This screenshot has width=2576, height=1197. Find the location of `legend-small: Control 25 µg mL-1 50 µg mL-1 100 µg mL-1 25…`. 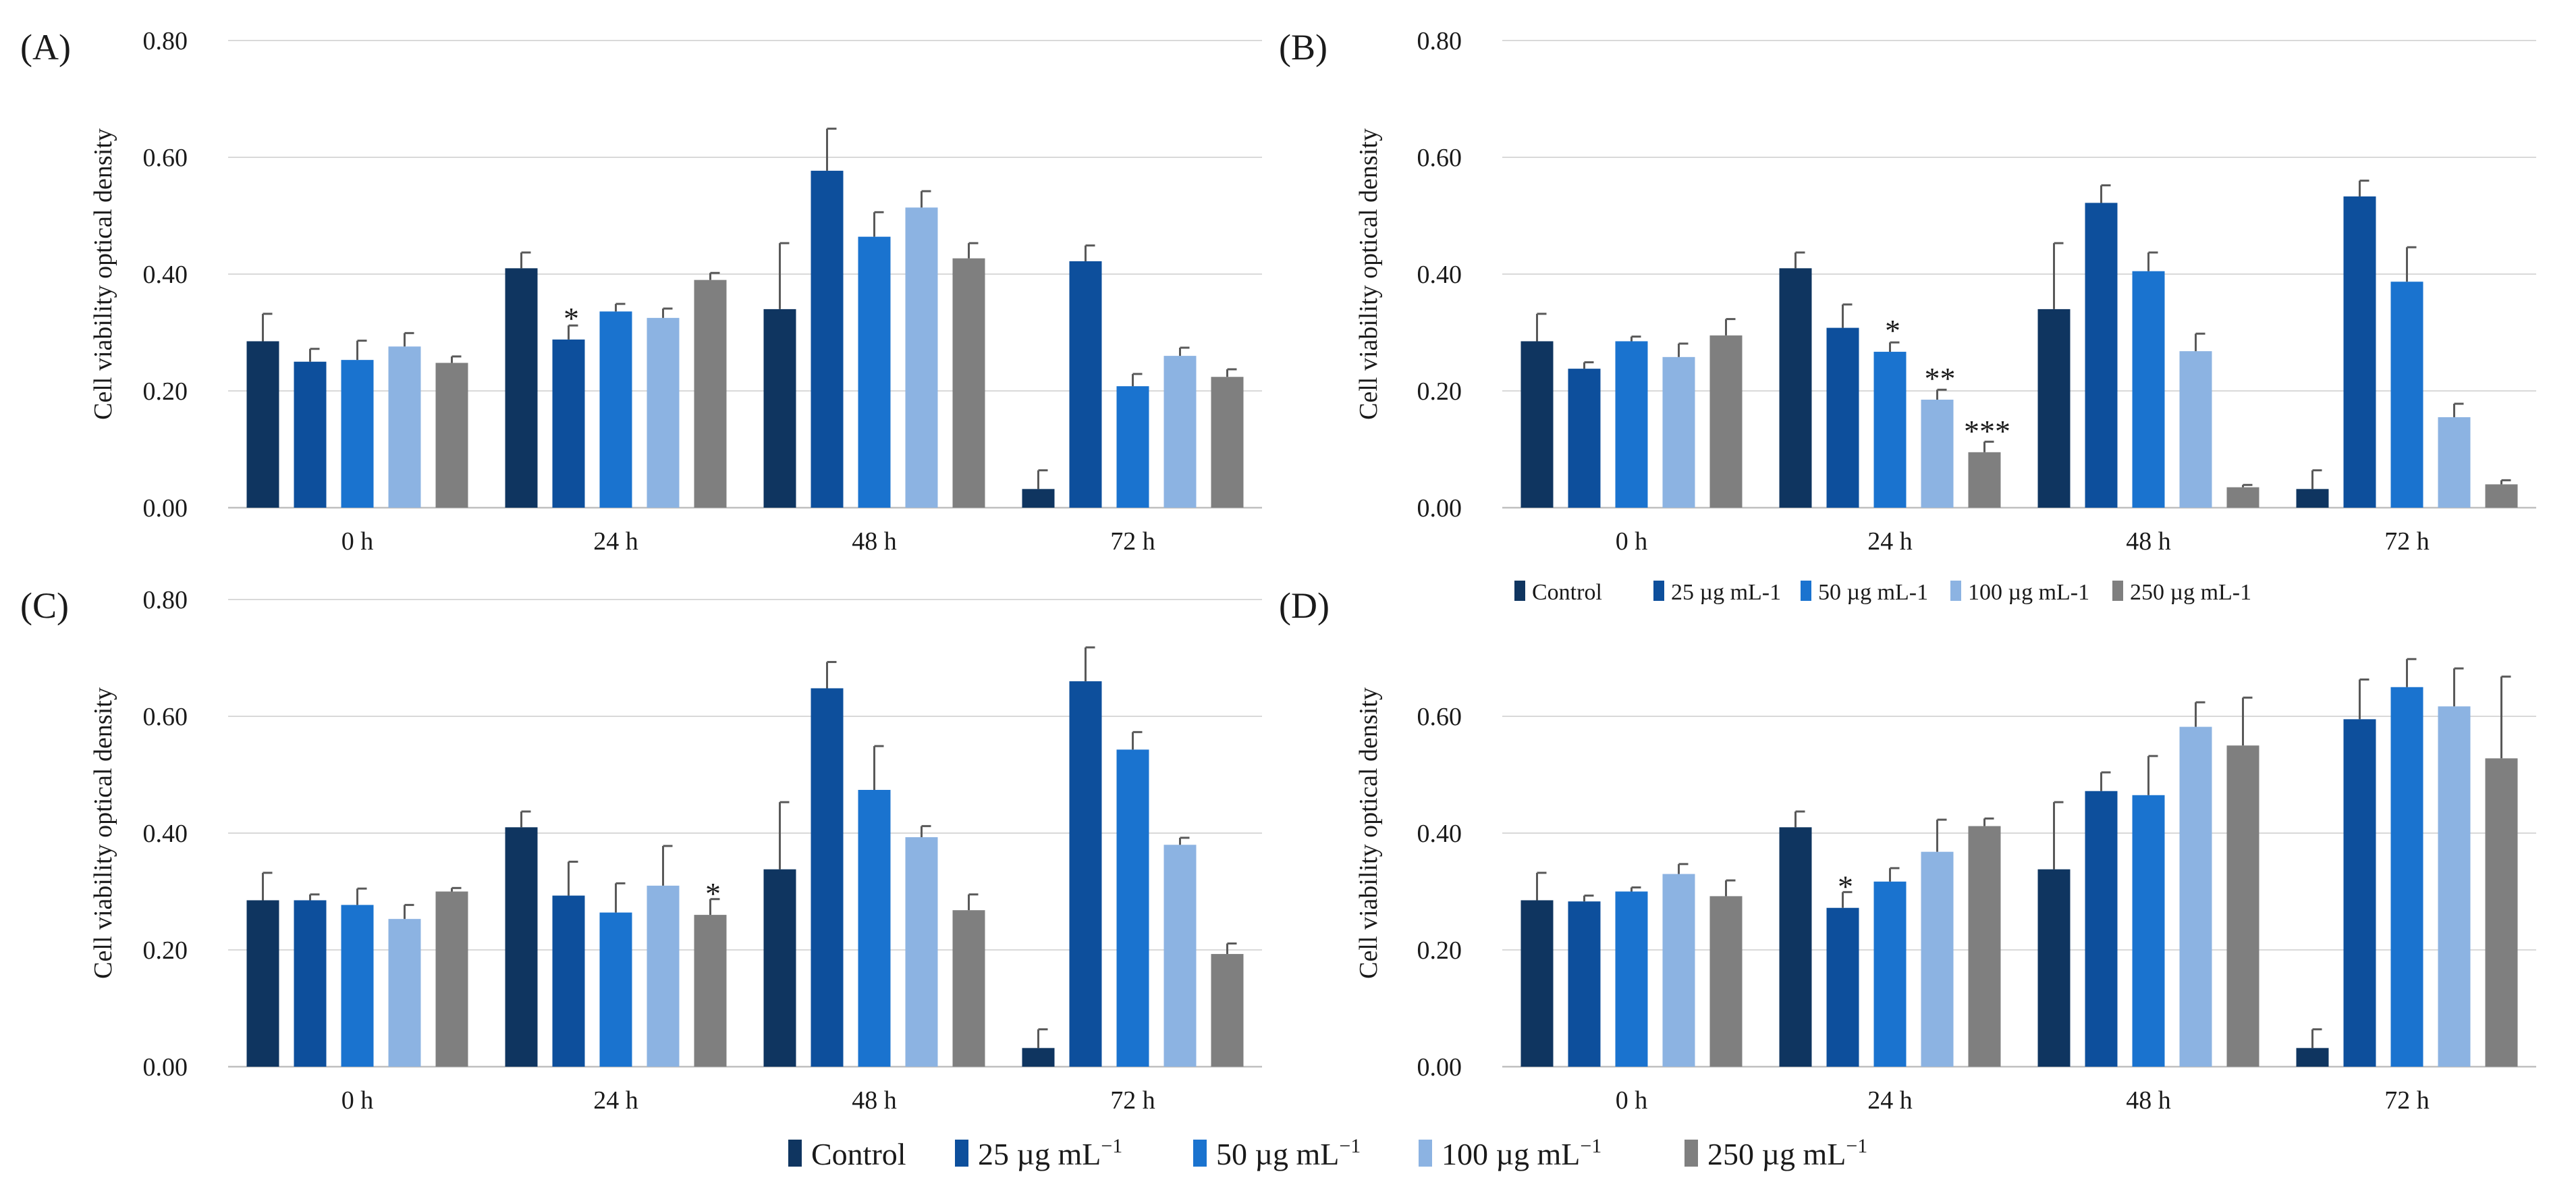

legend-small: Control 25 µg mL-1 50 µg mL-1 100 µg mL-1 25… is located at coordinates (1882, 592).